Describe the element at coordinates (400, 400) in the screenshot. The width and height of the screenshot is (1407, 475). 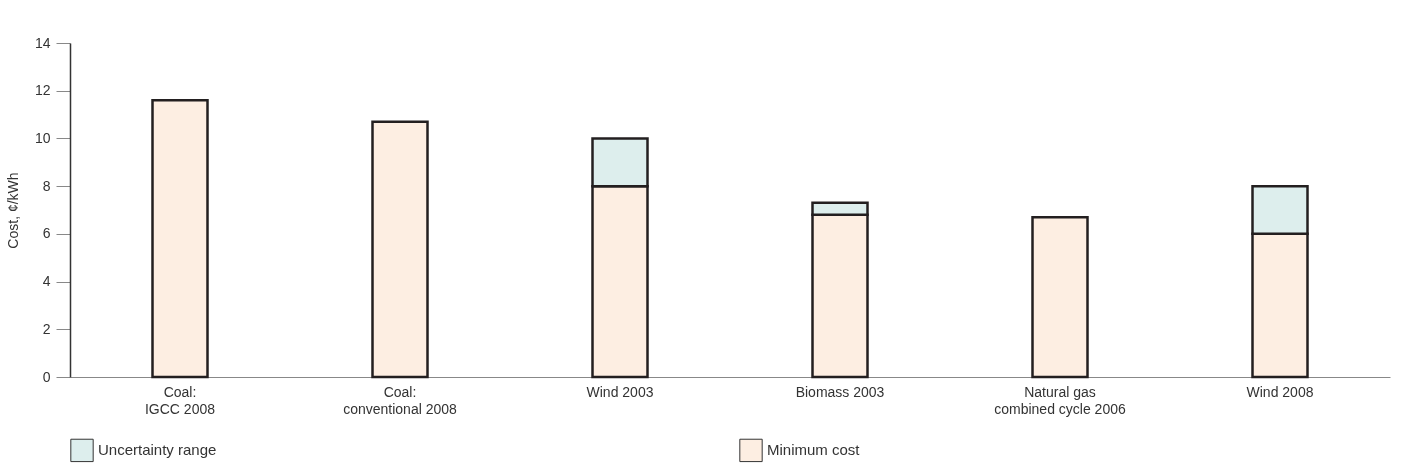
I see `x-tick-label: Coal: conventional 2008` at that location.